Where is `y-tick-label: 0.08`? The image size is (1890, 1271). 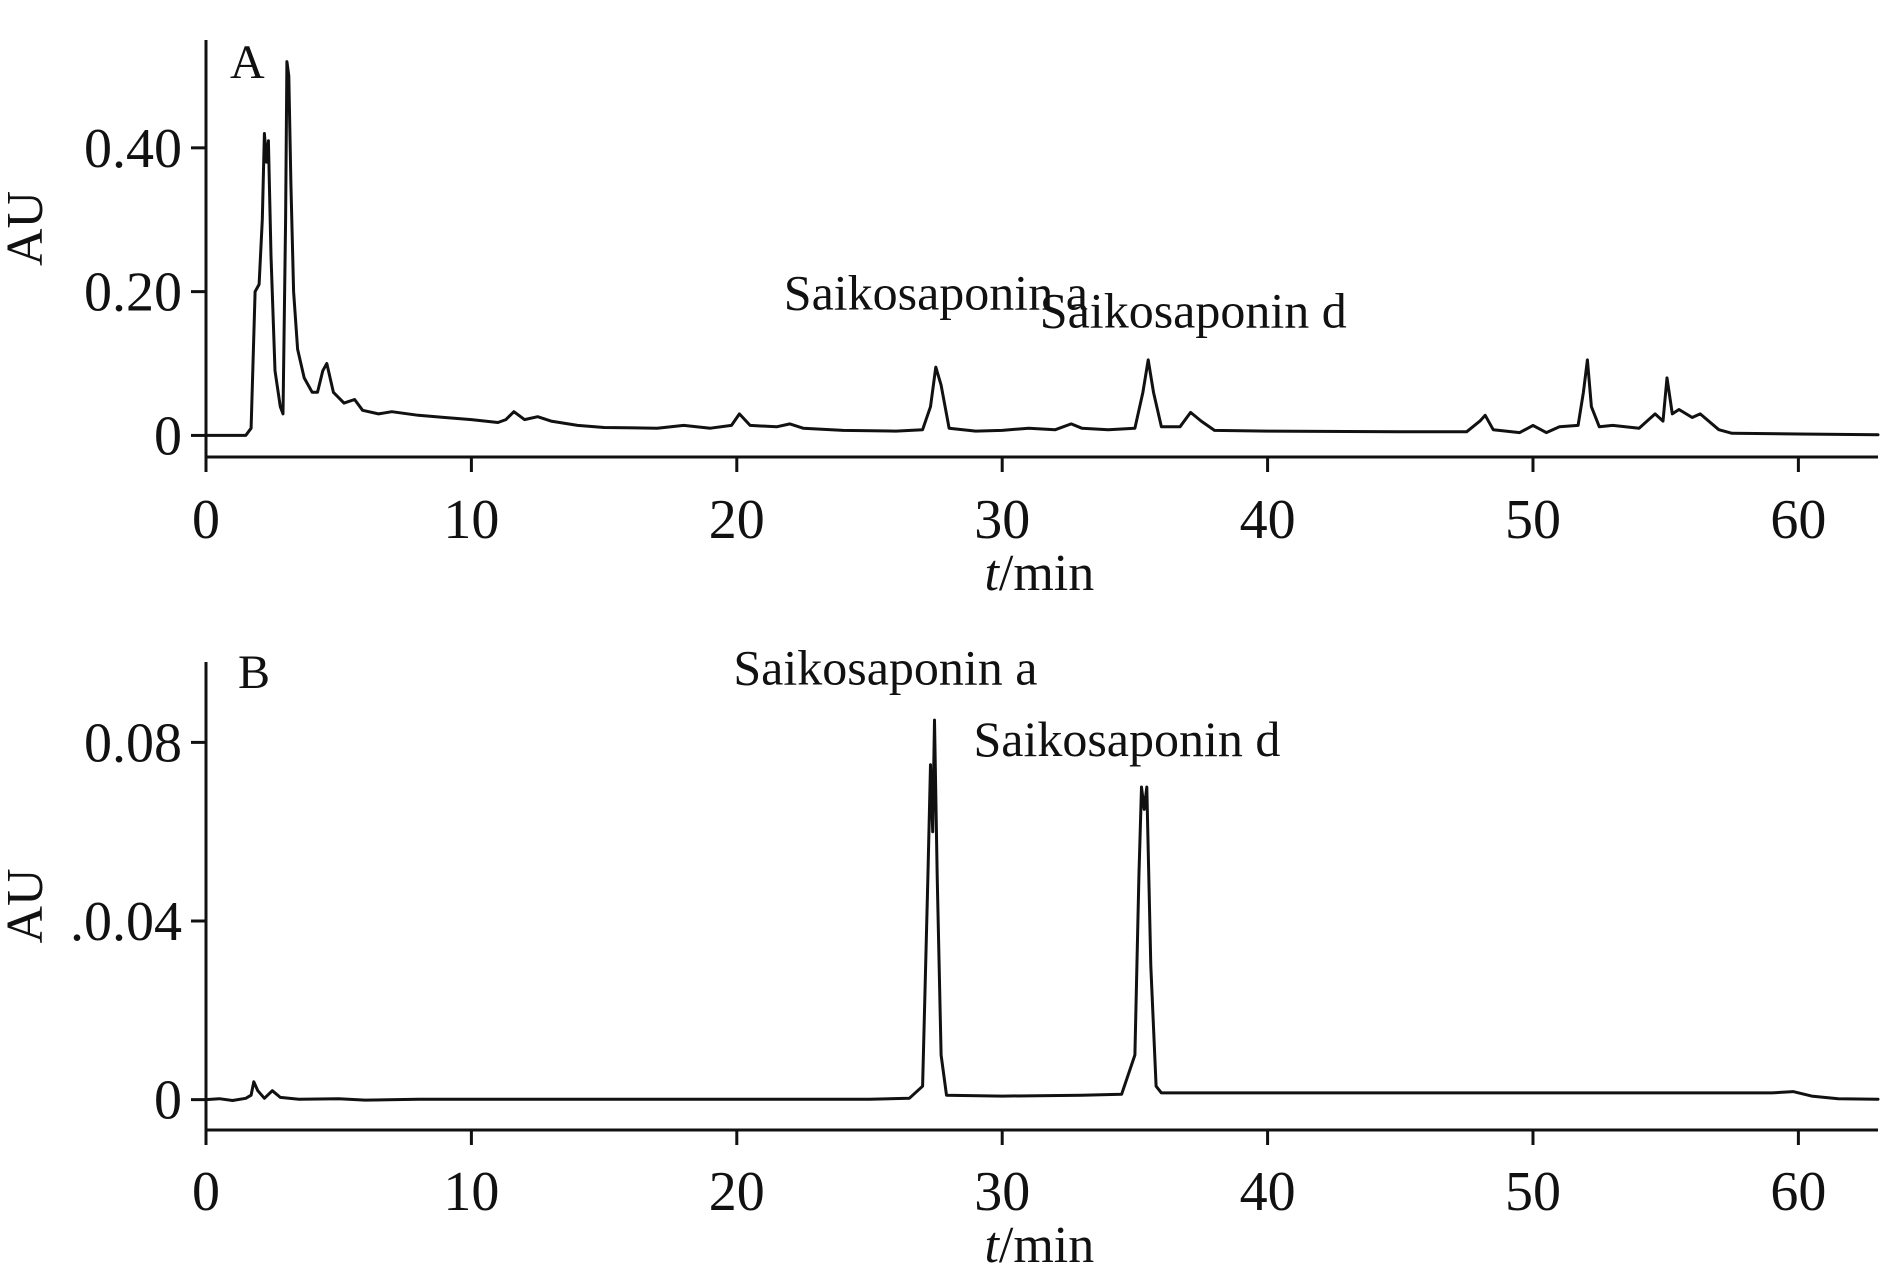
y-tick-label: 0.08 is located at coordinates (133, 743).